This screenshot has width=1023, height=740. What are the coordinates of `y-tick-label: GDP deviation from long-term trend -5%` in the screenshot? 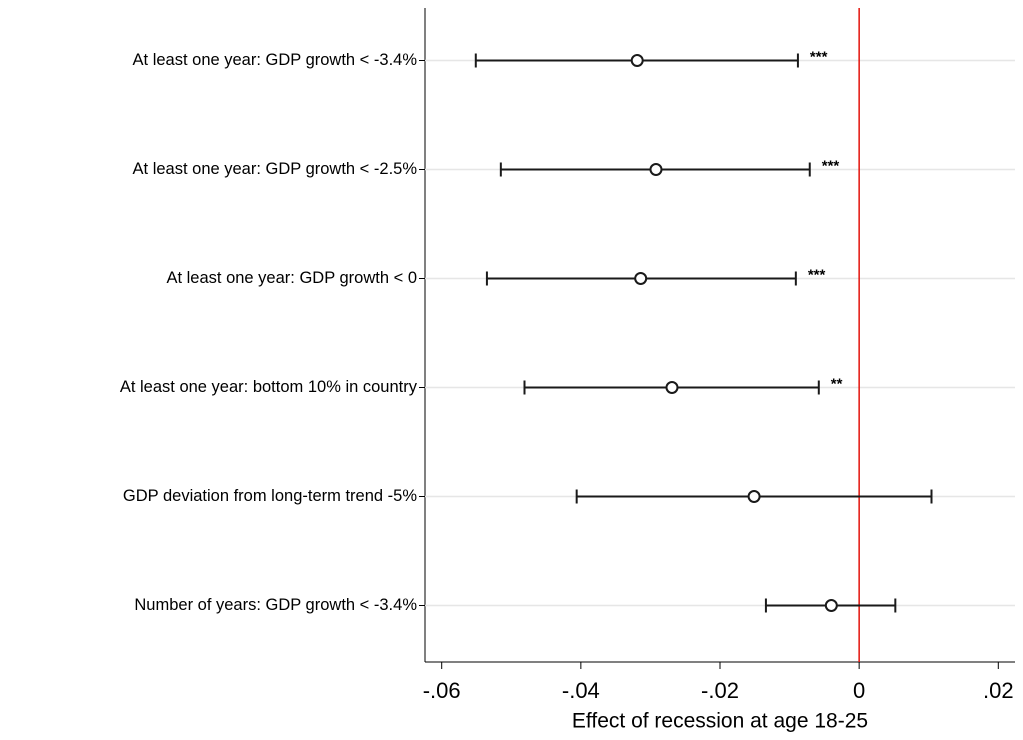 It's located at (270, 496).